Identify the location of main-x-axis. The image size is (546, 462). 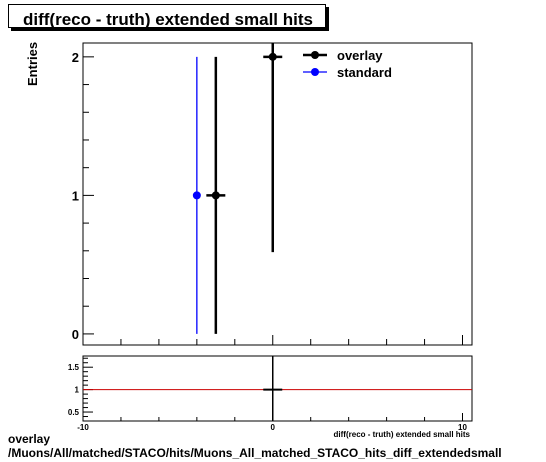
(273, 340).